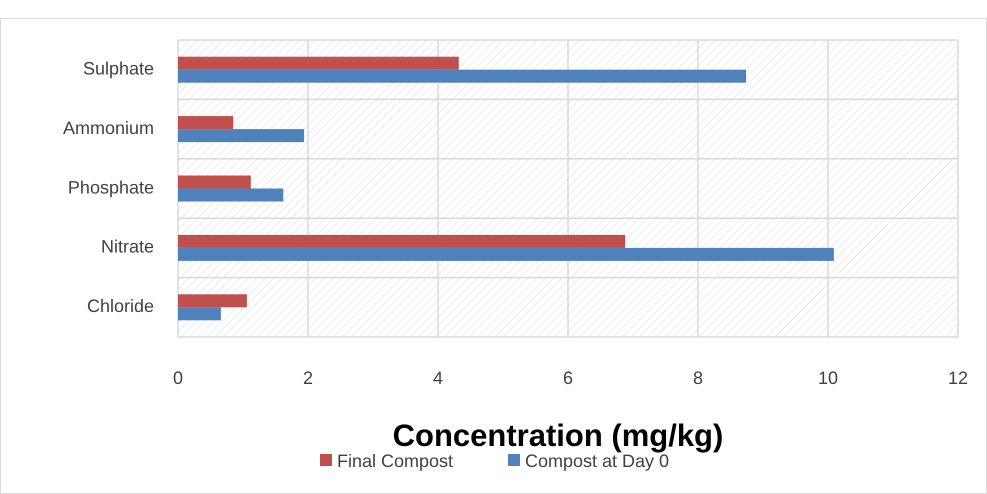 The width and height of the screenshot is (987, 494). Describe the element at coordinates (558, 435) in the screenshot. I see `x-axis-title: Concentration (mg/kg)` at that location.